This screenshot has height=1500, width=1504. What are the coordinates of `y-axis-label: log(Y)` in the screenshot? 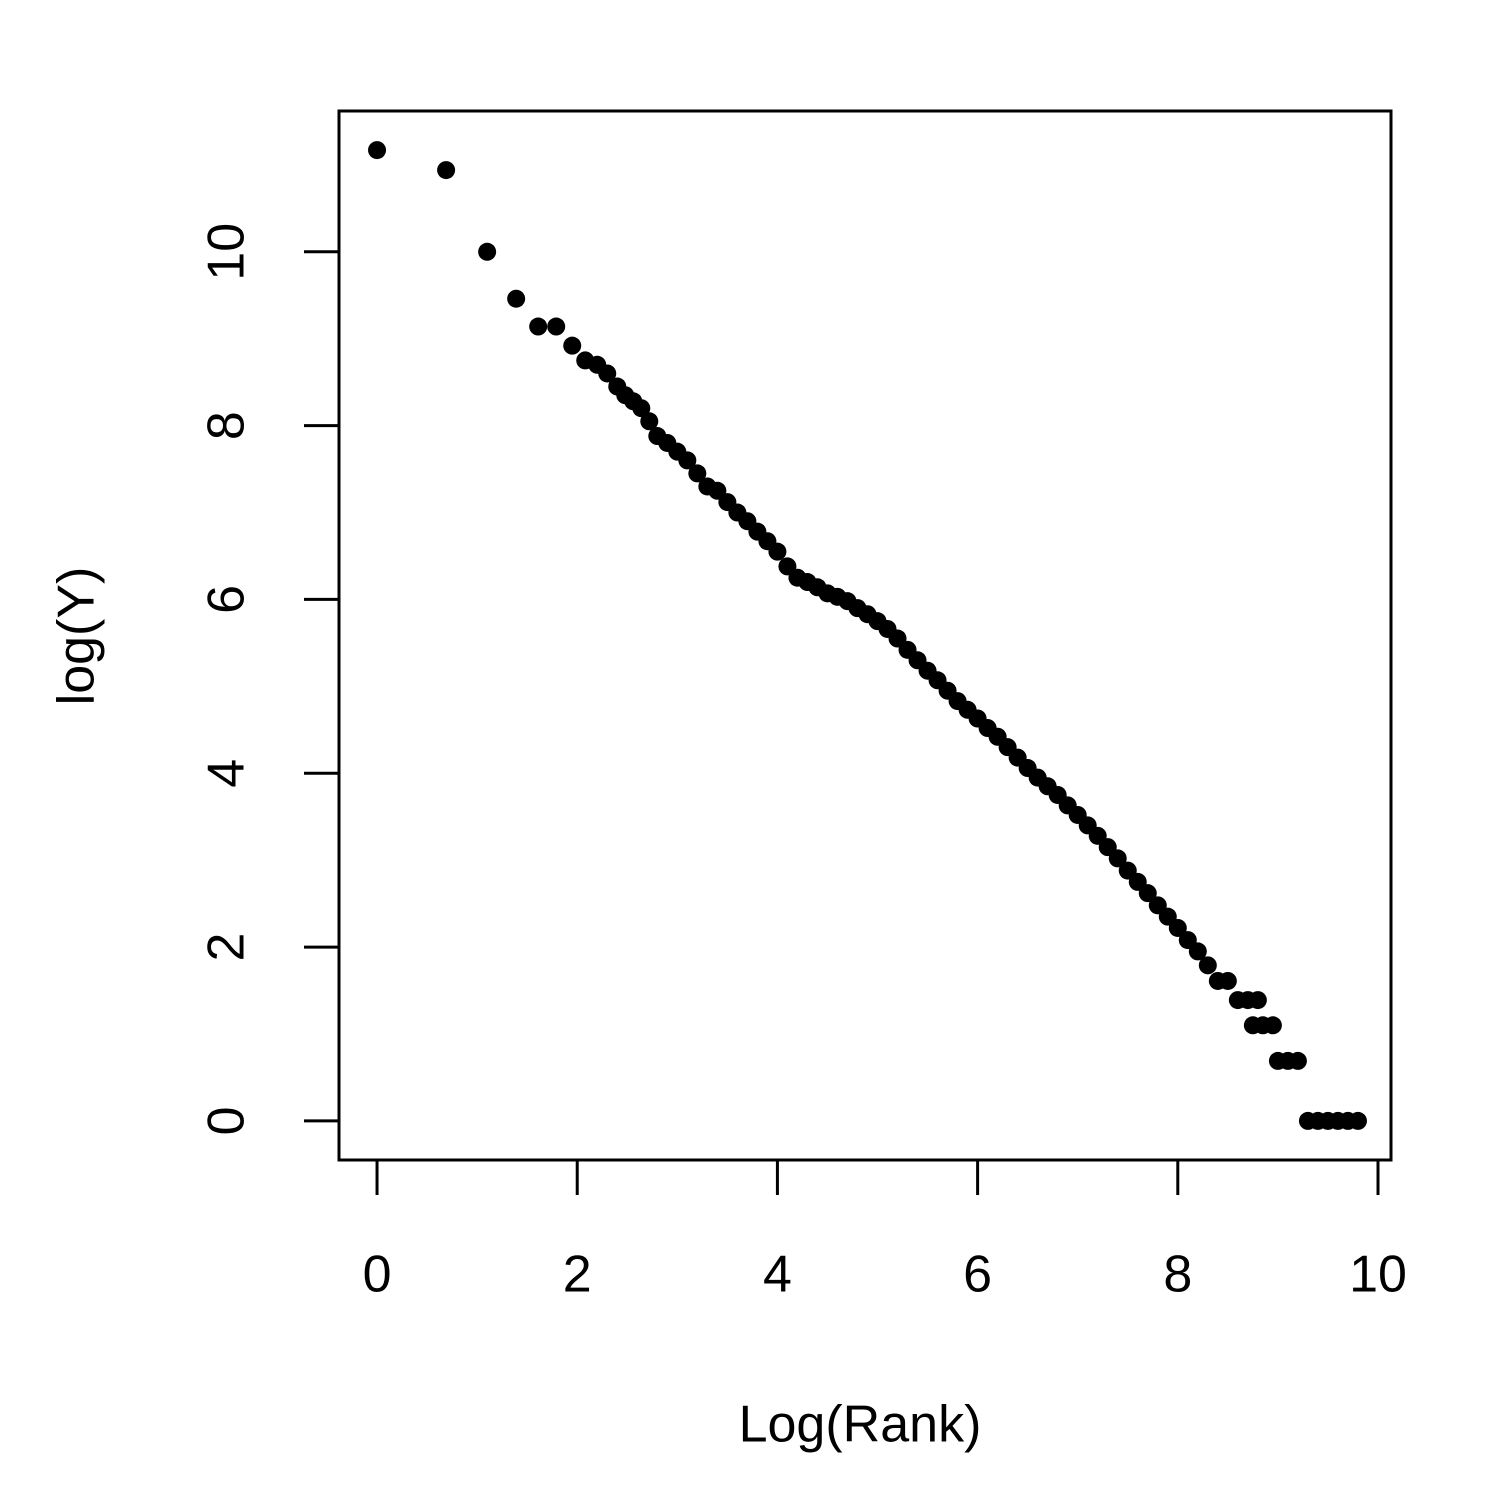 It's located at (77, 636).